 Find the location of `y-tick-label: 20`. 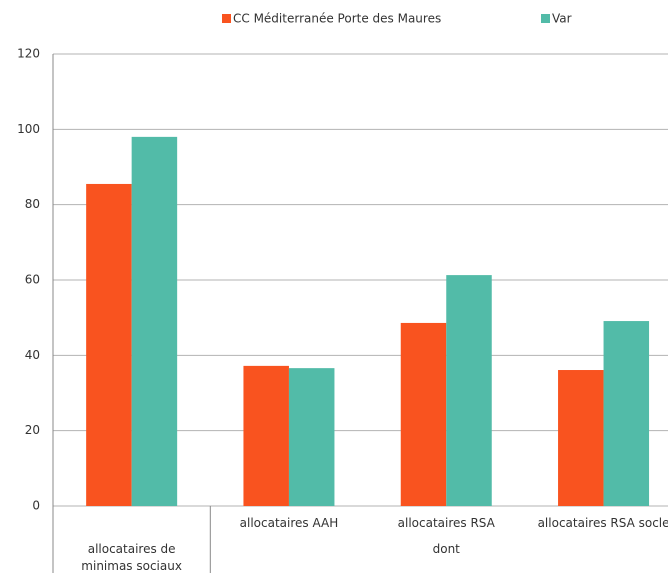

y-tick-label: 20 is located at coordinates (32, 430).